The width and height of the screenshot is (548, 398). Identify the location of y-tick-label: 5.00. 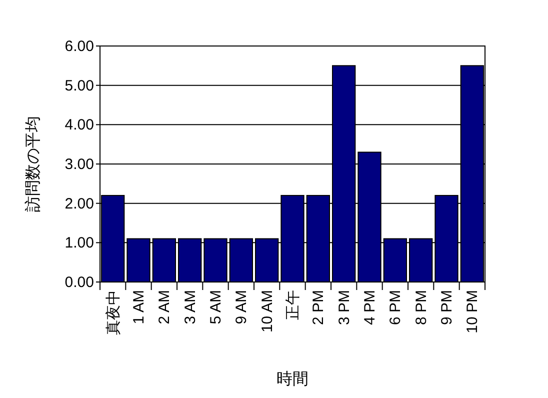
(79, 85).